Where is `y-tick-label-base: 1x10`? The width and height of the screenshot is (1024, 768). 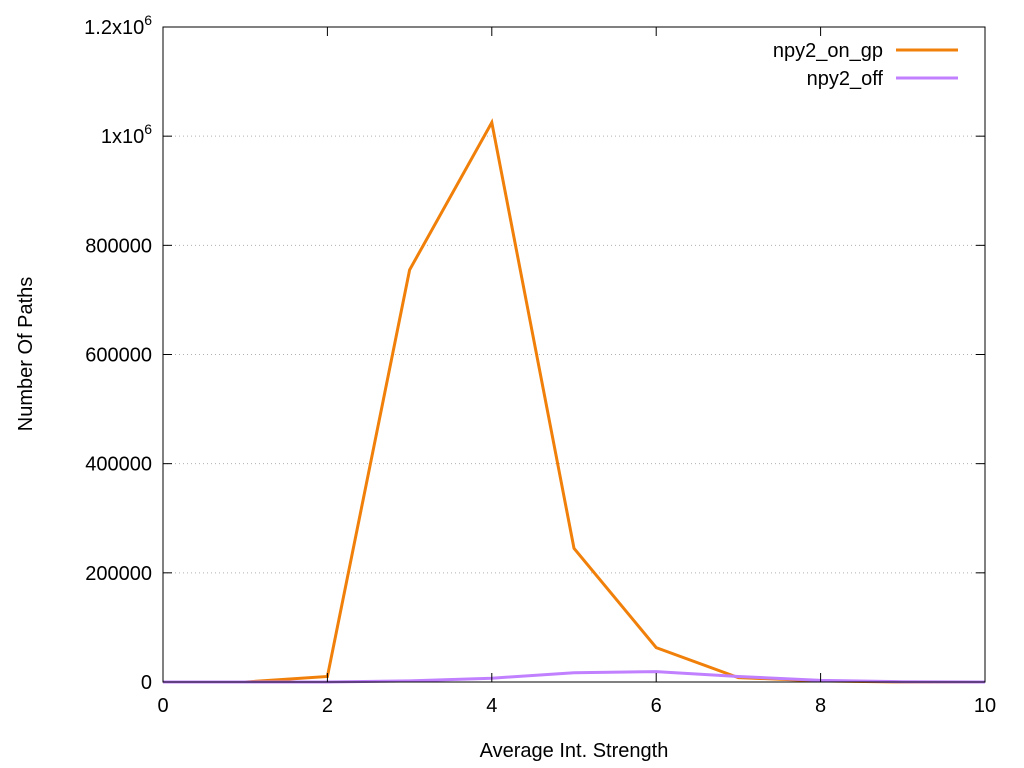 y-tick-label-base: 1x10 is located at coordinates (122, 137).